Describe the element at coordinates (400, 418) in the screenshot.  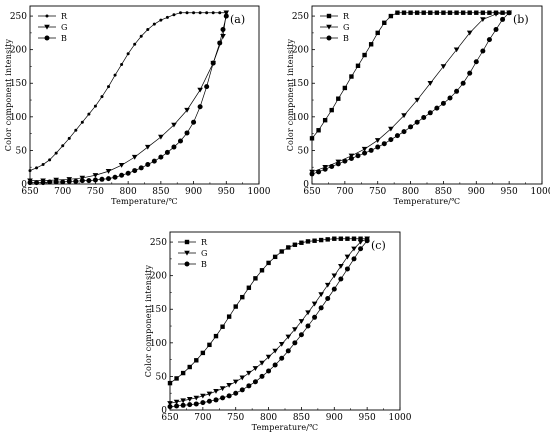
I see `x-tick-label: 1000` at that location.